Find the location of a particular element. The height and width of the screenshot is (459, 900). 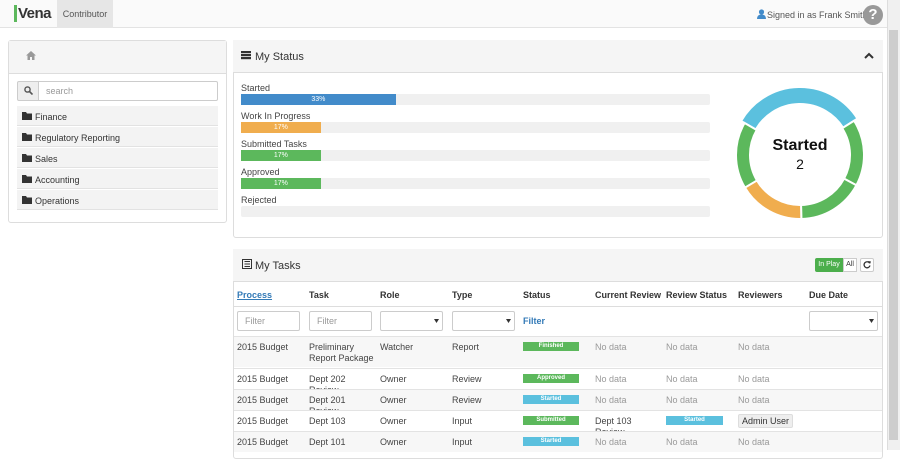

column-header: Current Review is located at coordinates (628, 295).